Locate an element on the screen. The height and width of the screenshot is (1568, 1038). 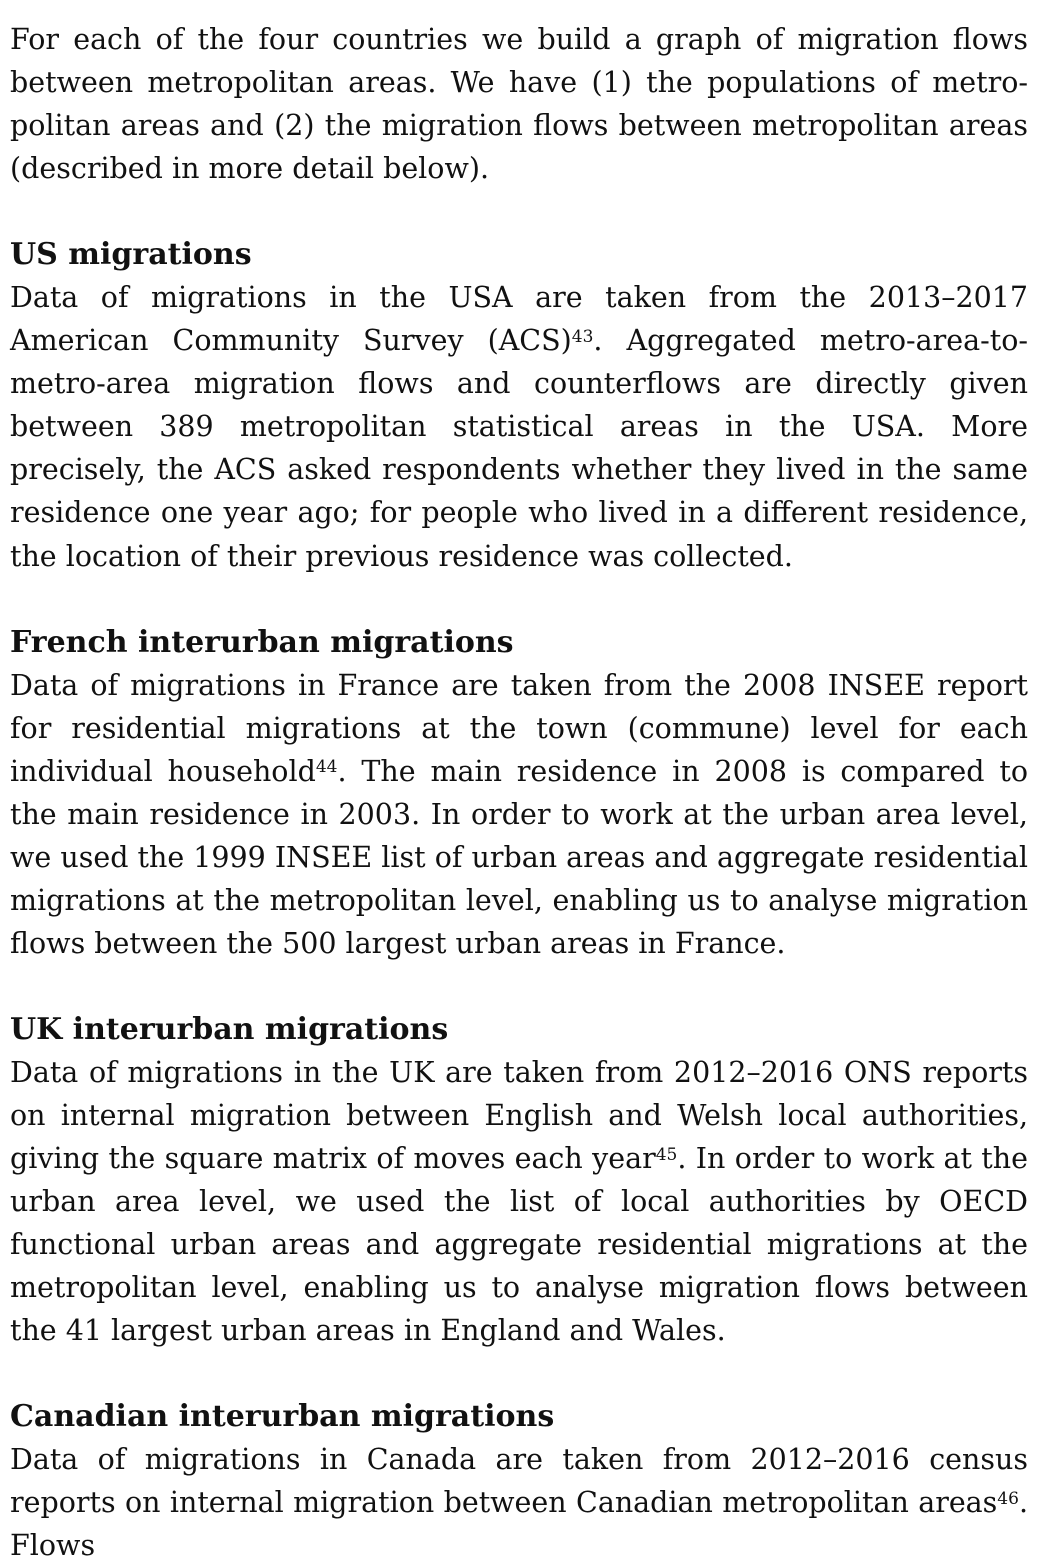
citation-ref-43: 43 is located at coordinates (582, 336).